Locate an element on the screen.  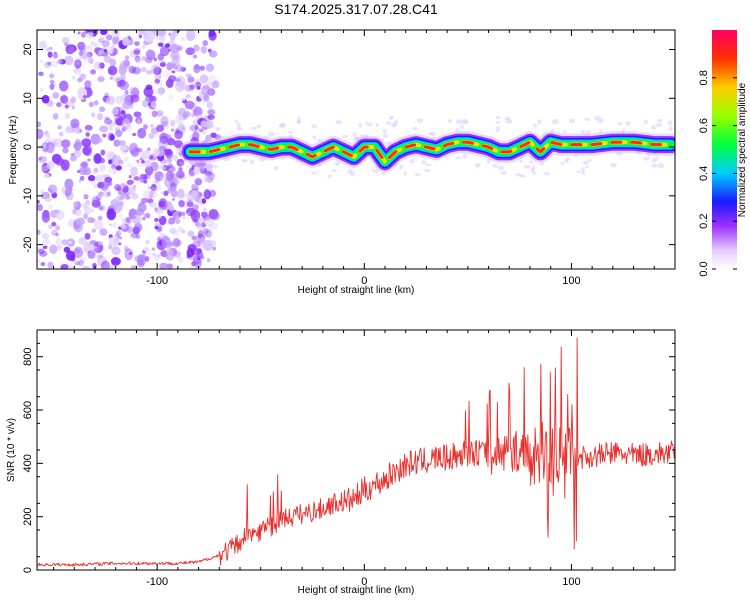
spectrogram-ylabel: Frequency (Hz) is located at coordinates (13, 150).